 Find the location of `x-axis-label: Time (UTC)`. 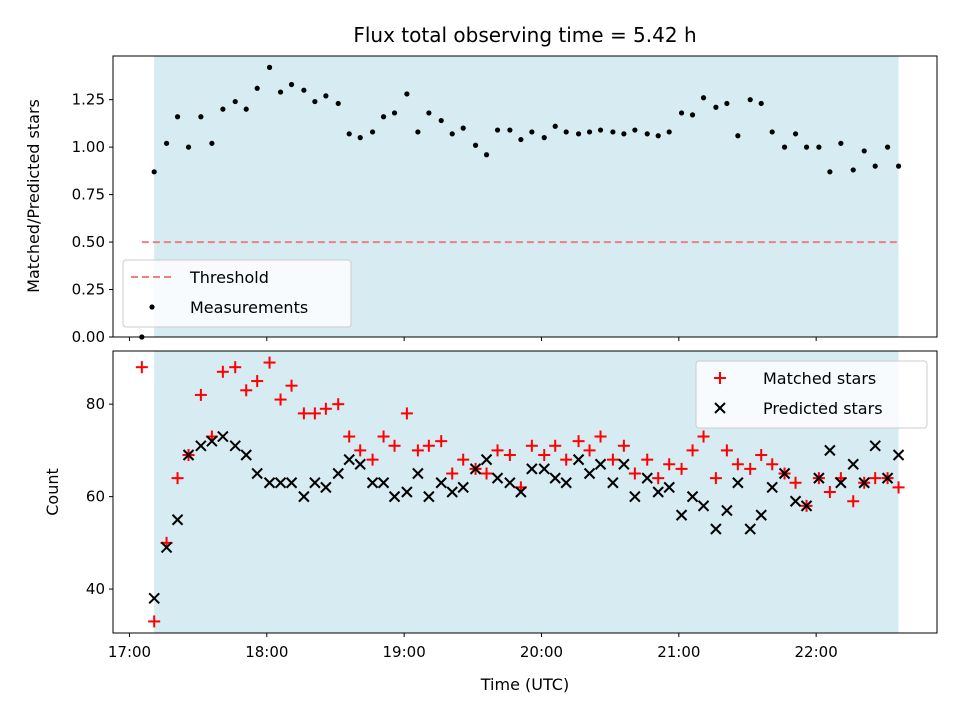

x-axis-label: Time (UTC) is located at coordinates (524, 684).